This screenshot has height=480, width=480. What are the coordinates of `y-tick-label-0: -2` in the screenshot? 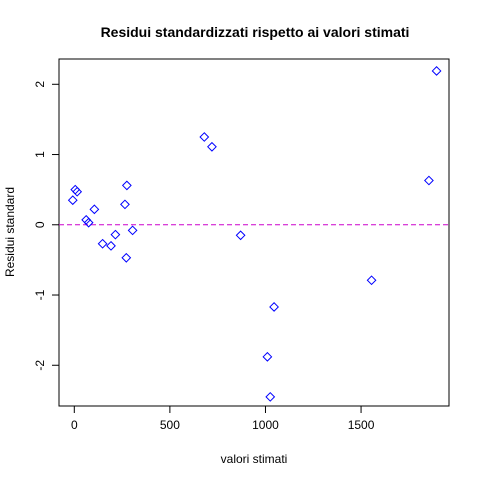 It's located at (40, 365).